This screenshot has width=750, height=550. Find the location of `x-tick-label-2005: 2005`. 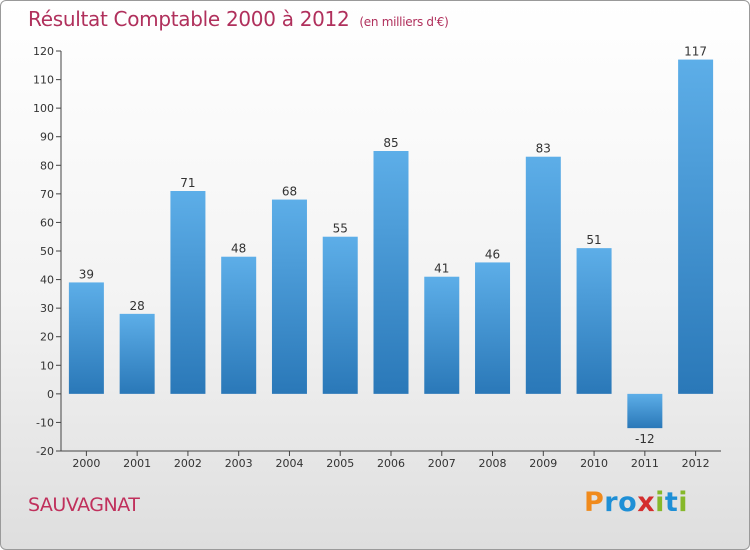

x-tick-label-2005: 2005 is located at coordinates (340, 463).